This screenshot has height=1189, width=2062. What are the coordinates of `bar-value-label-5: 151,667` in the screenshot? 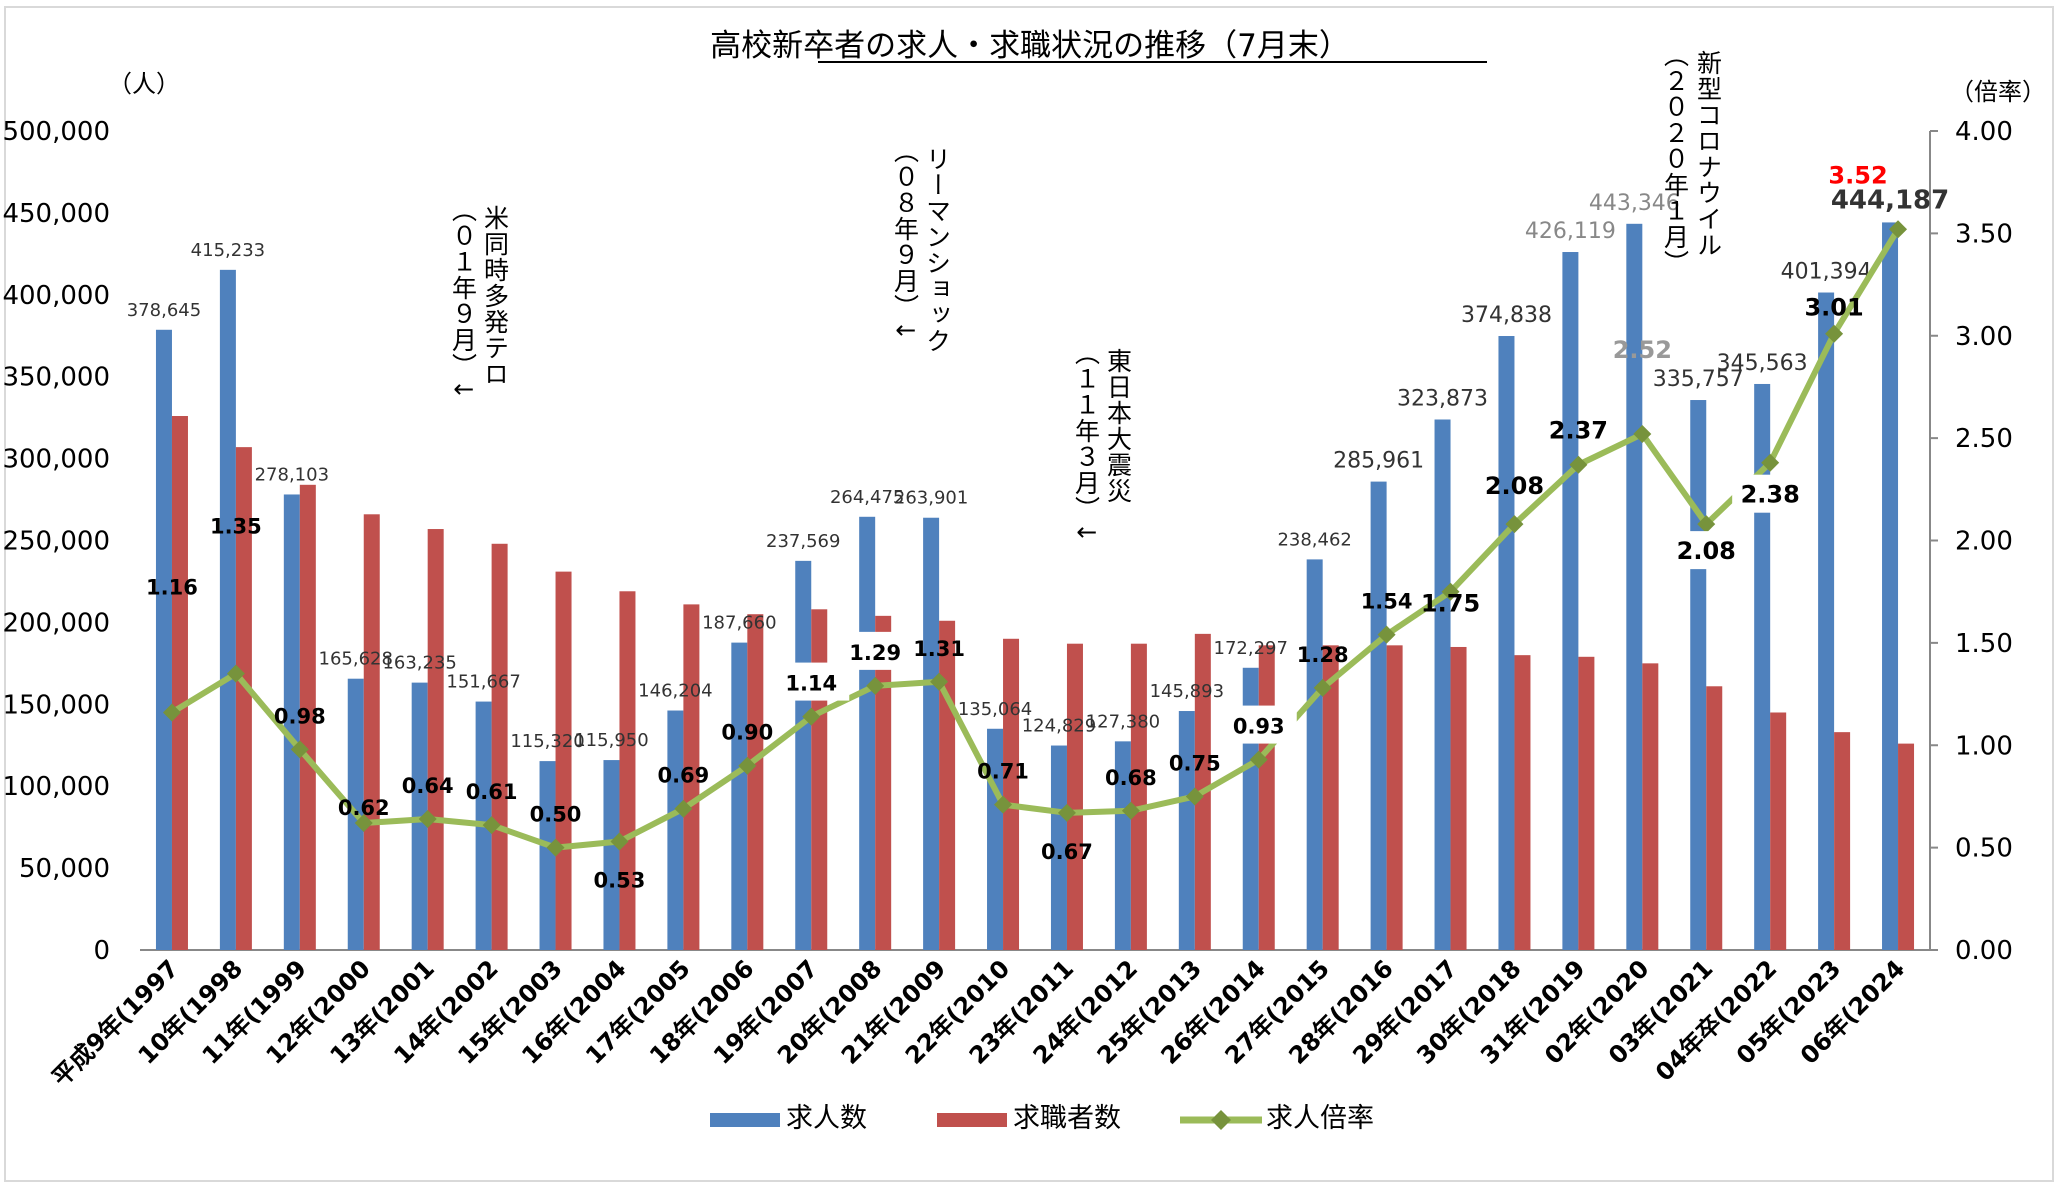 It's located at (483, 682).